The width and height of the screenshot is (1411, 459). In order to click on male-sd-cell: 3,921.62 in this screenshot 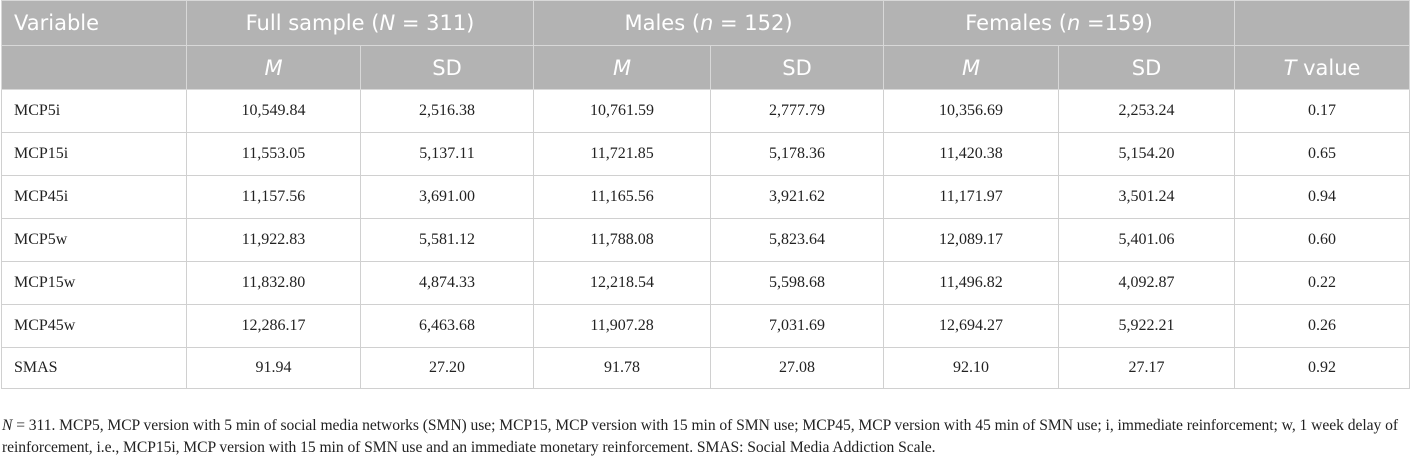, I will do `click(797, 197)`.